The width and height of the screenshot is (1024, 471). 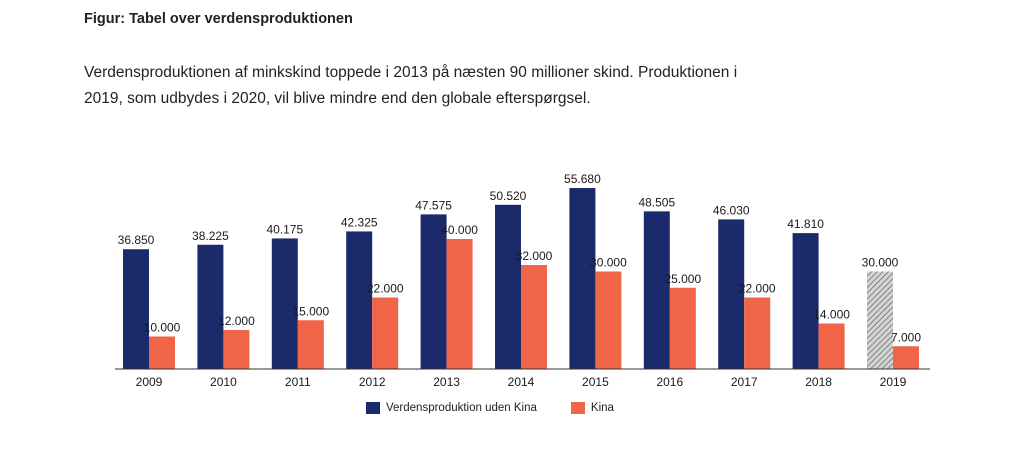 I want to click on label-world-2018: 41.810, so click(x=805, y=224).